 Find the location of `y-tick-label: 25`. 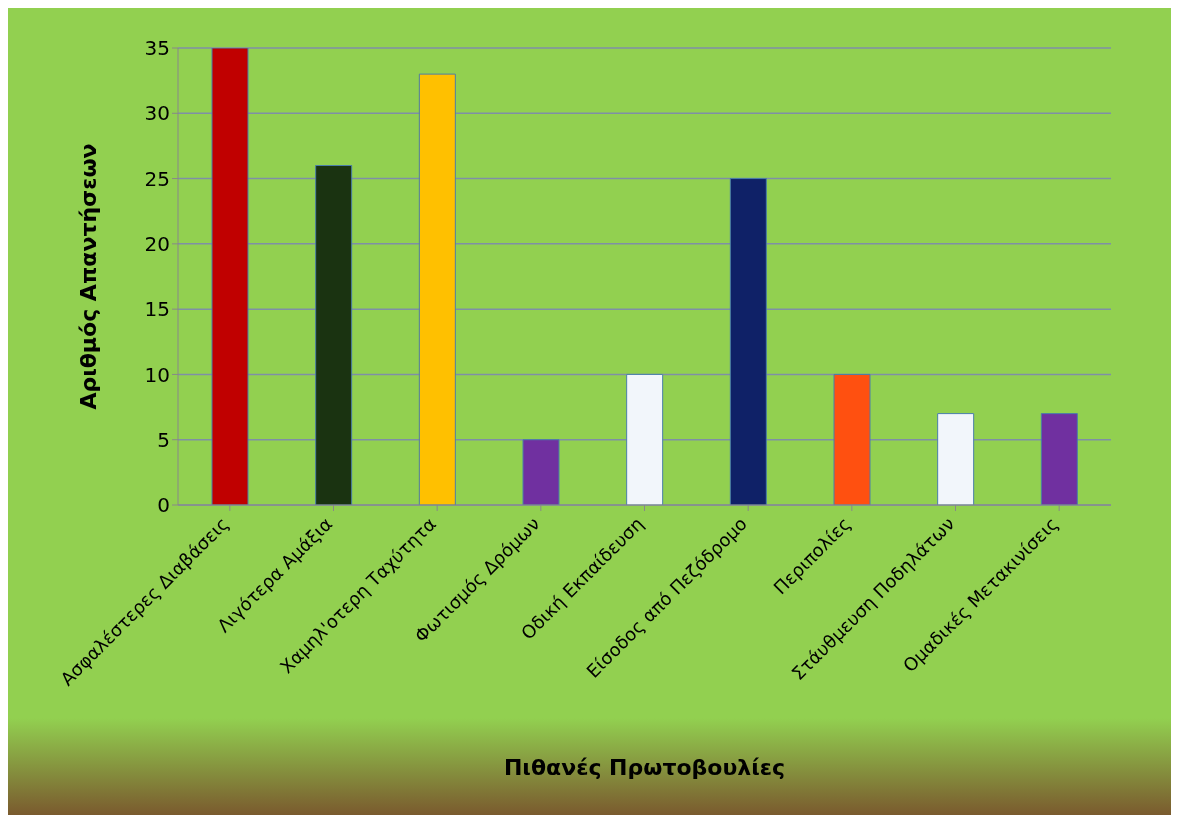

y-tick-label: 25 is located at coordinates (157, 178).